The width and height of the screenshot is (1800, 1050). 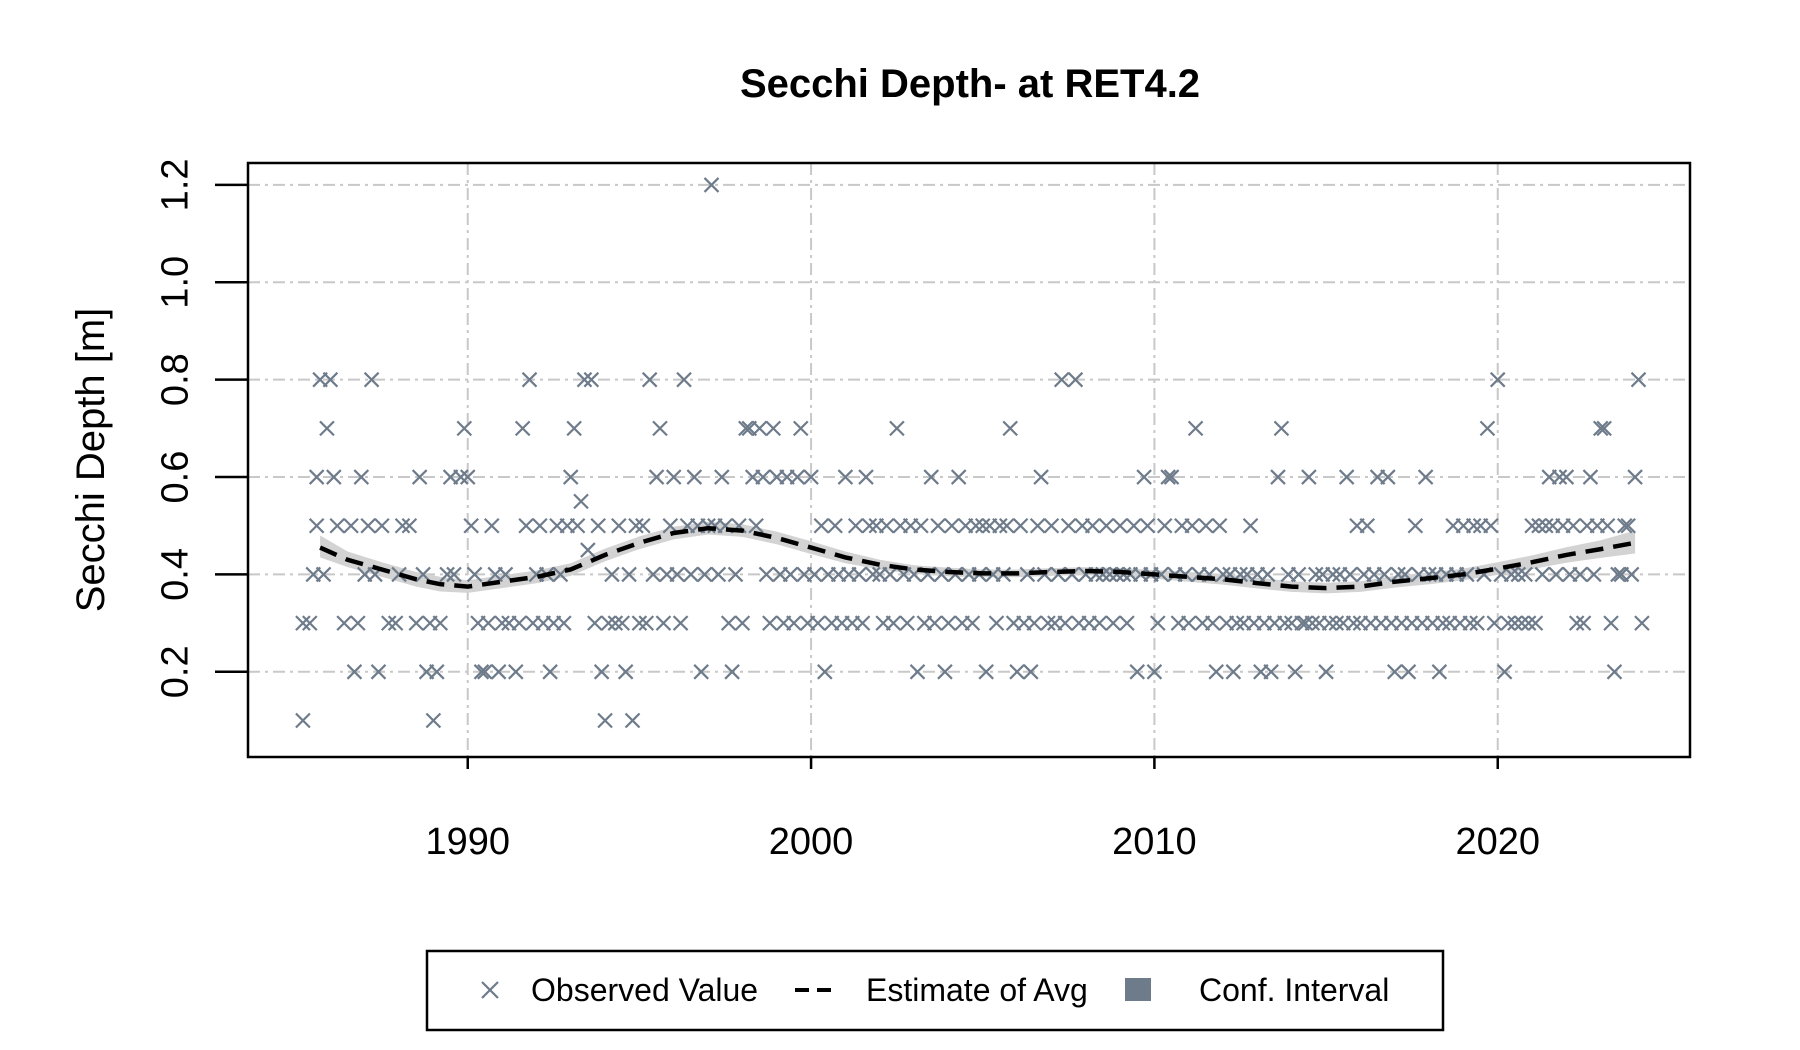 What do you see at coordinates (175, 574) in the screenshot?
I see `y-tick-label: 0.4` at bounding box center [175, 574].